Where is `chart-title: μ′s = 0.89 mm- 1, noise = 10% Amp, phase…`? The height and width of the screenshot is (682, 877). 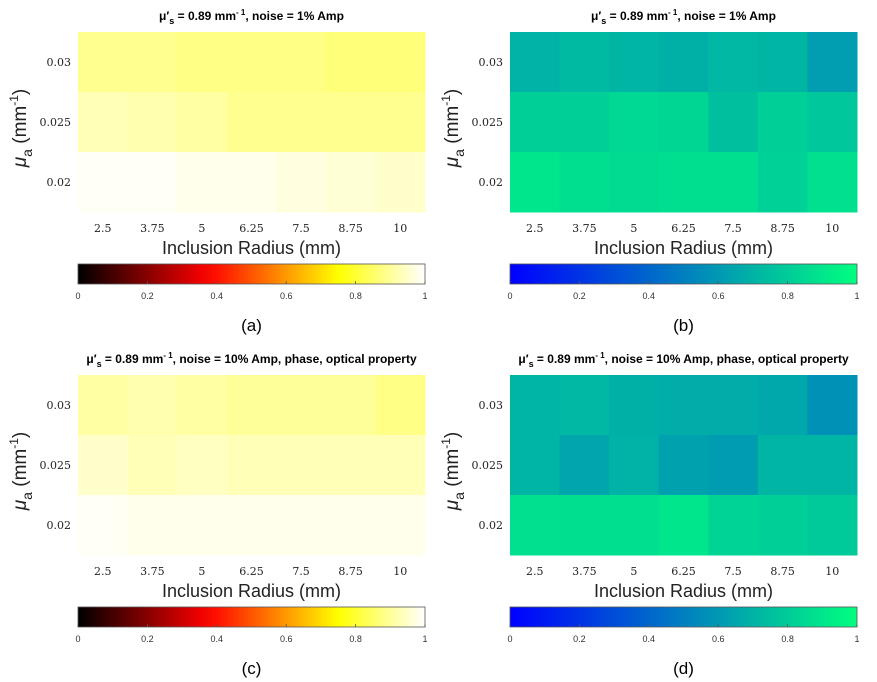 chart-title: μ′s = 0.89 mm- 1, noise = 10% Amp, phase… is located at coordinates (683, 360).